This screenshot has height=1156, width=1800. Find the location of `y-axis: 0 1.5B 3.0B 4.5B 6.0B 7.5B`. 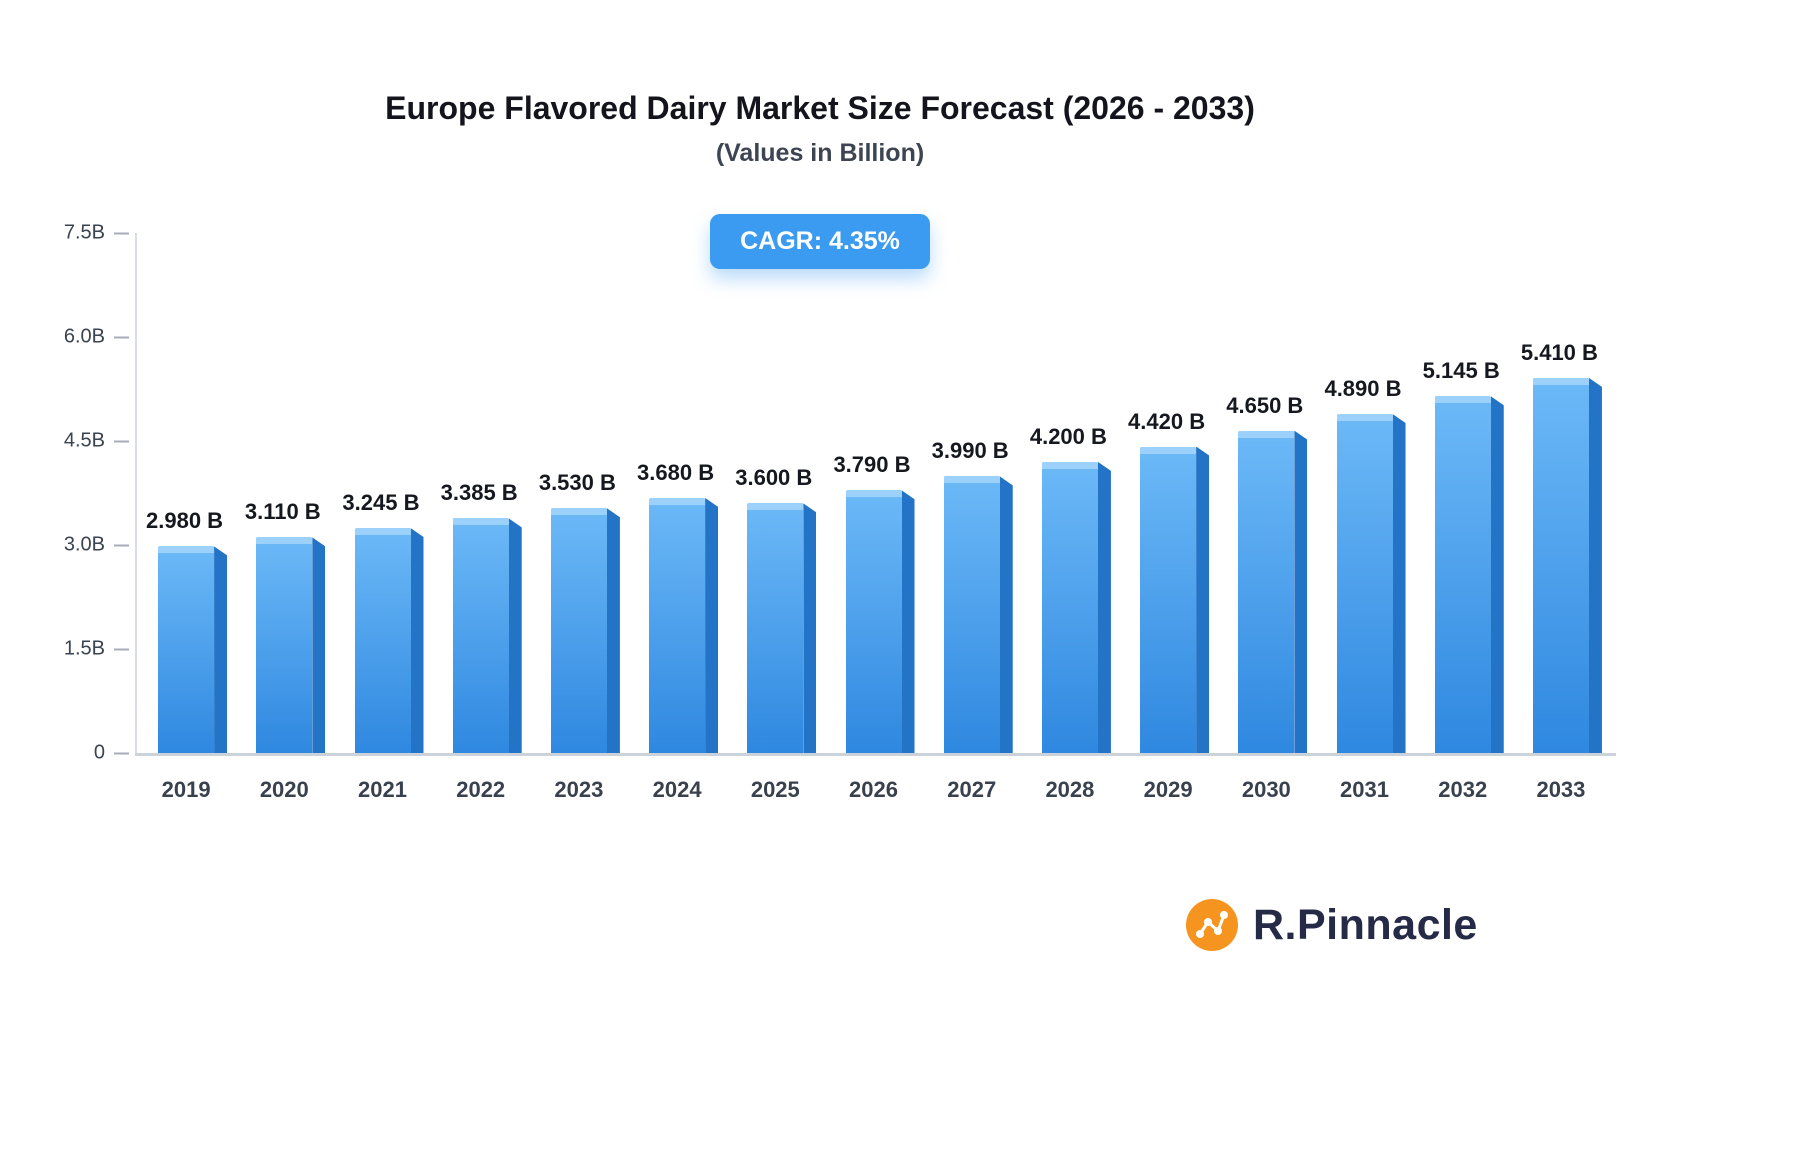

y-axis: 0 1.5B 3.0B 4.5B 6.0B 7.5B is located at coordinates (82, 493).